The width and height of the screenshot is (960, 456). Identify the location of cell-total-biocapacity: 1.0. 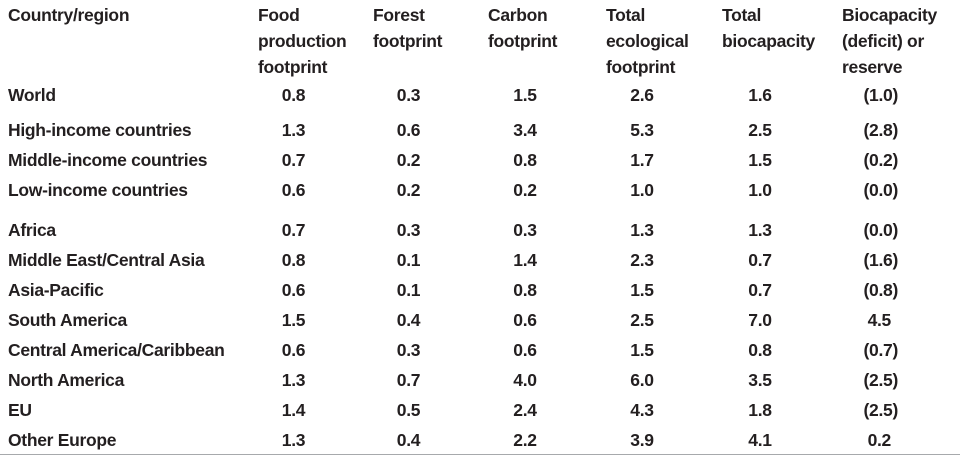
(760, 189).